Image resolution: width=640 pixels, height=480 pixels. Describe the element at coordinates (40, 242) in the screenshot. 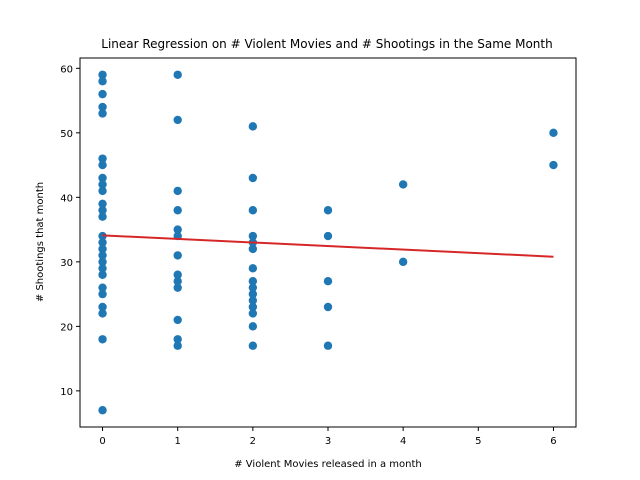

I see `y-axis-label: # Shootings that month` at that location.